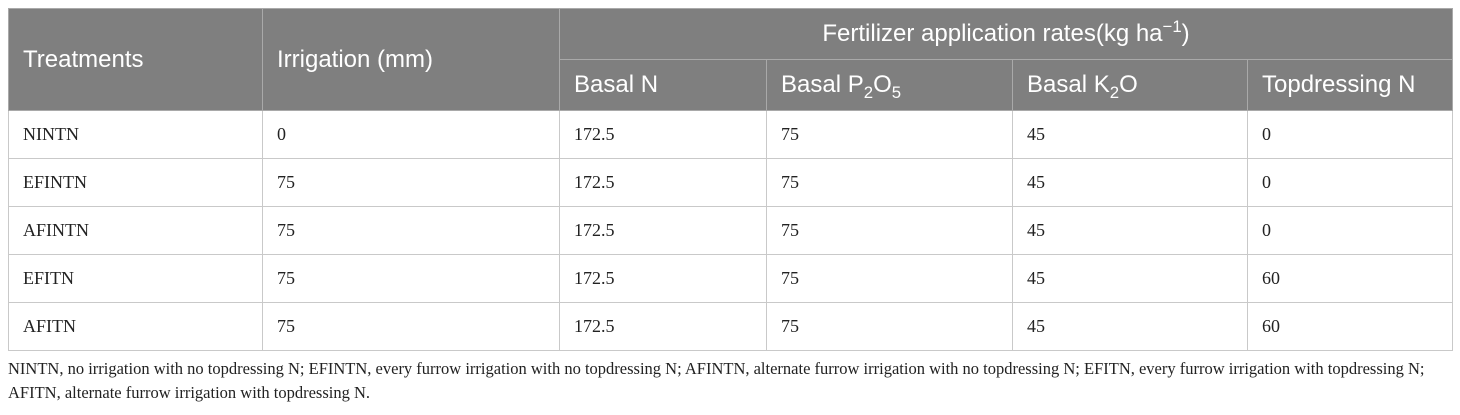 The height and width of the screenshot is (415, 1460). Describe the element at coordinates (135, 278) in the screenshot. I see `cell-treatment: EFITN` at that location.